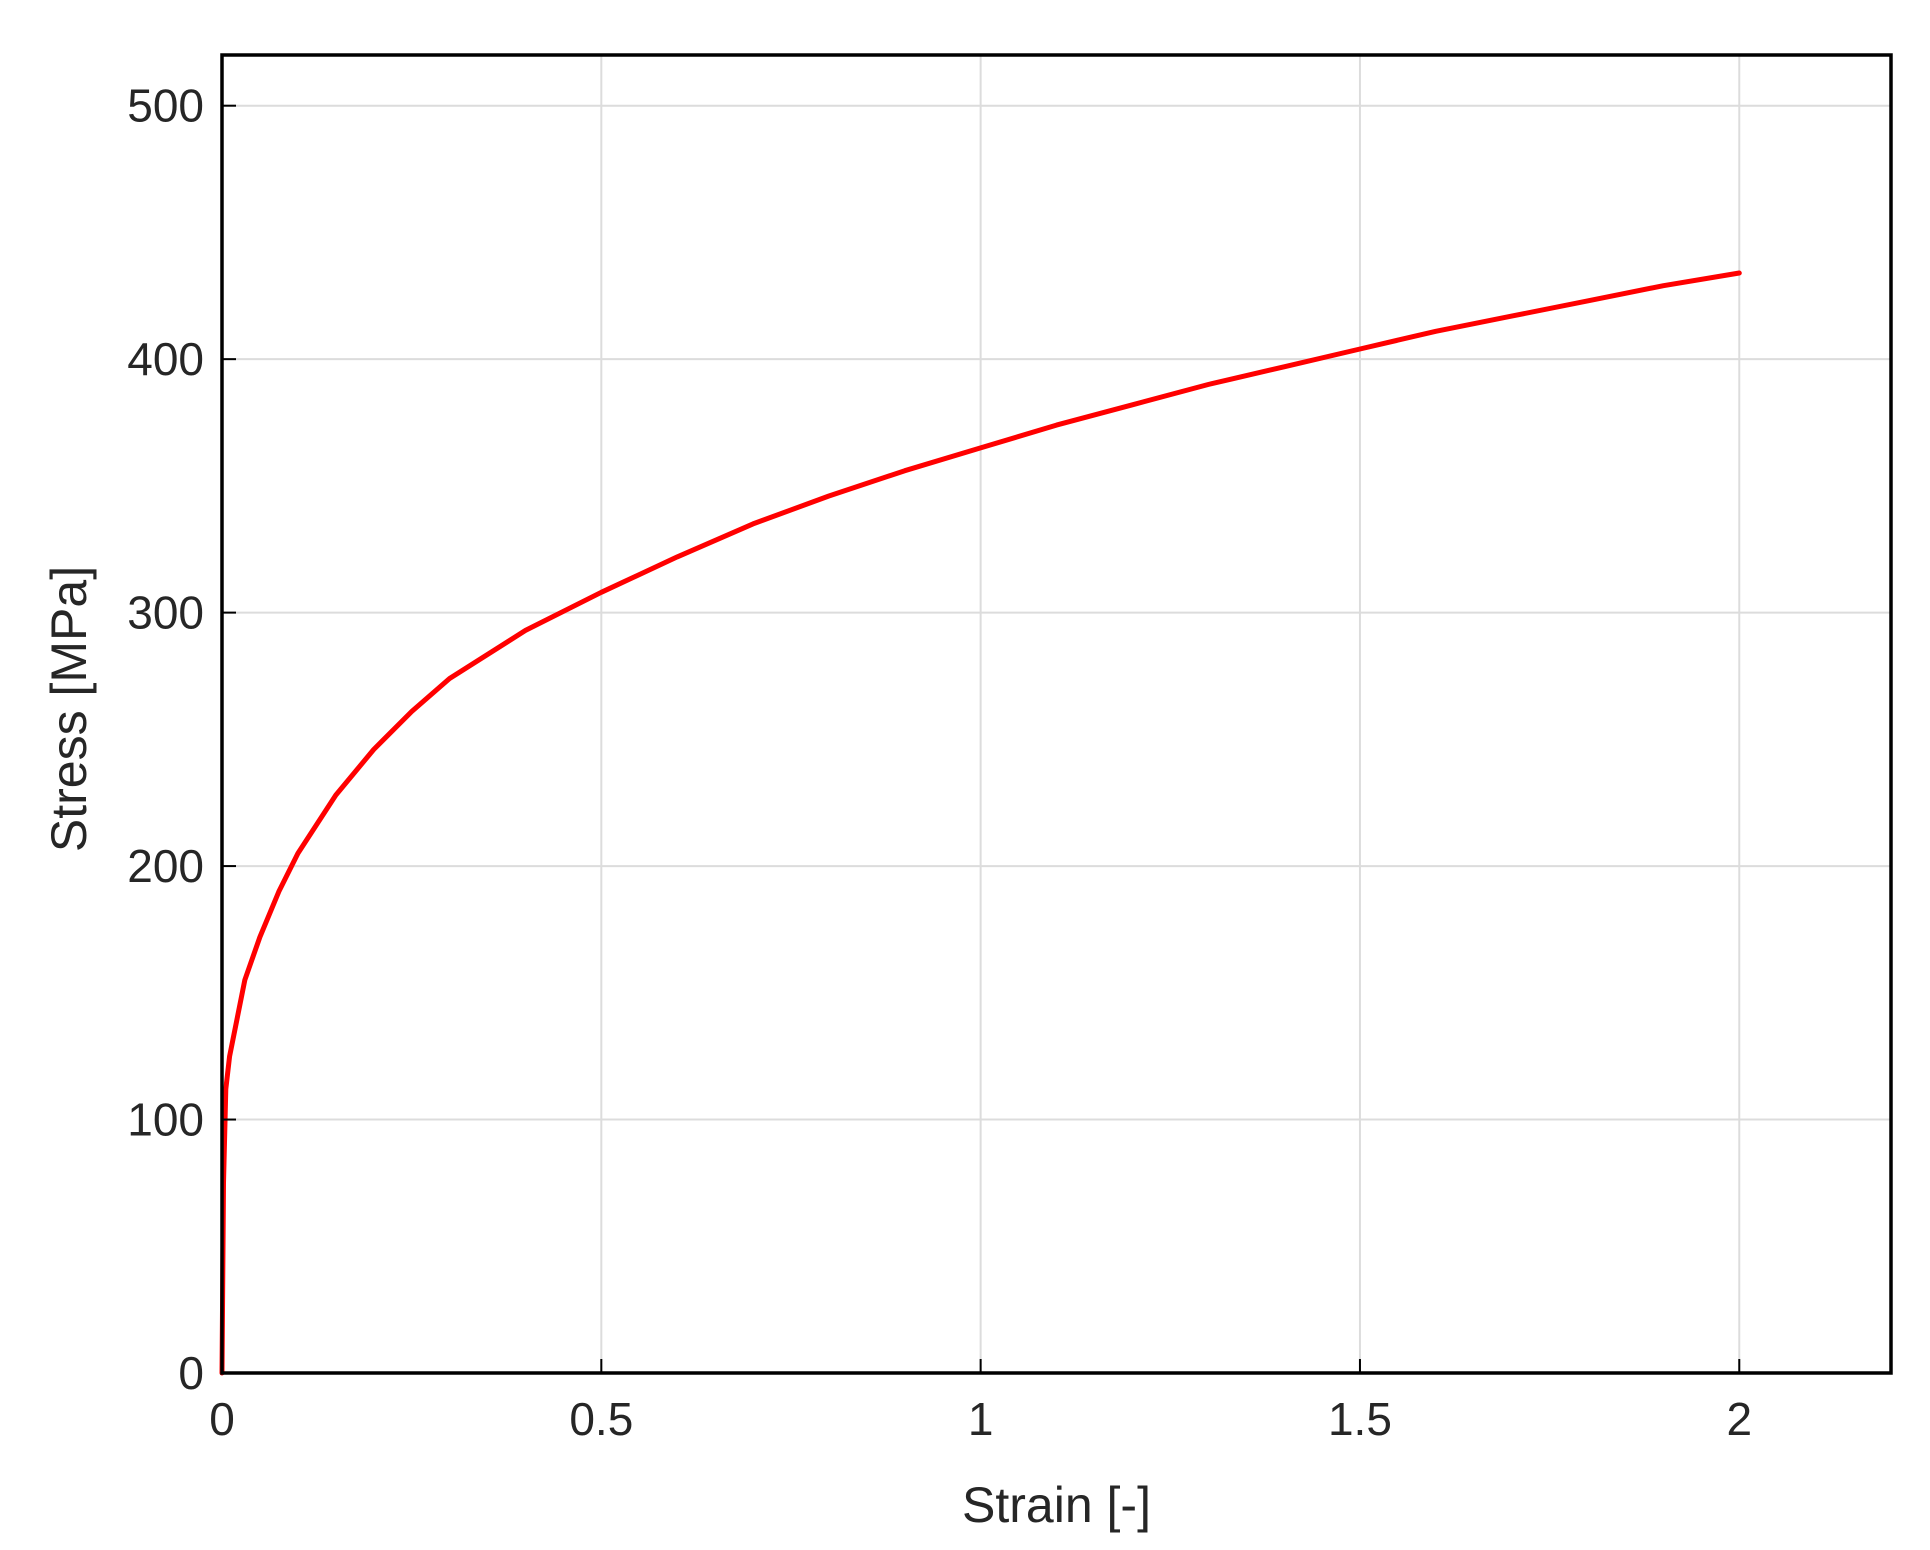  What do you see at coordinates (601, 1419) in the screenshot?
I see `x-tick-label: 0.5` at bounding box center [601, 1419].